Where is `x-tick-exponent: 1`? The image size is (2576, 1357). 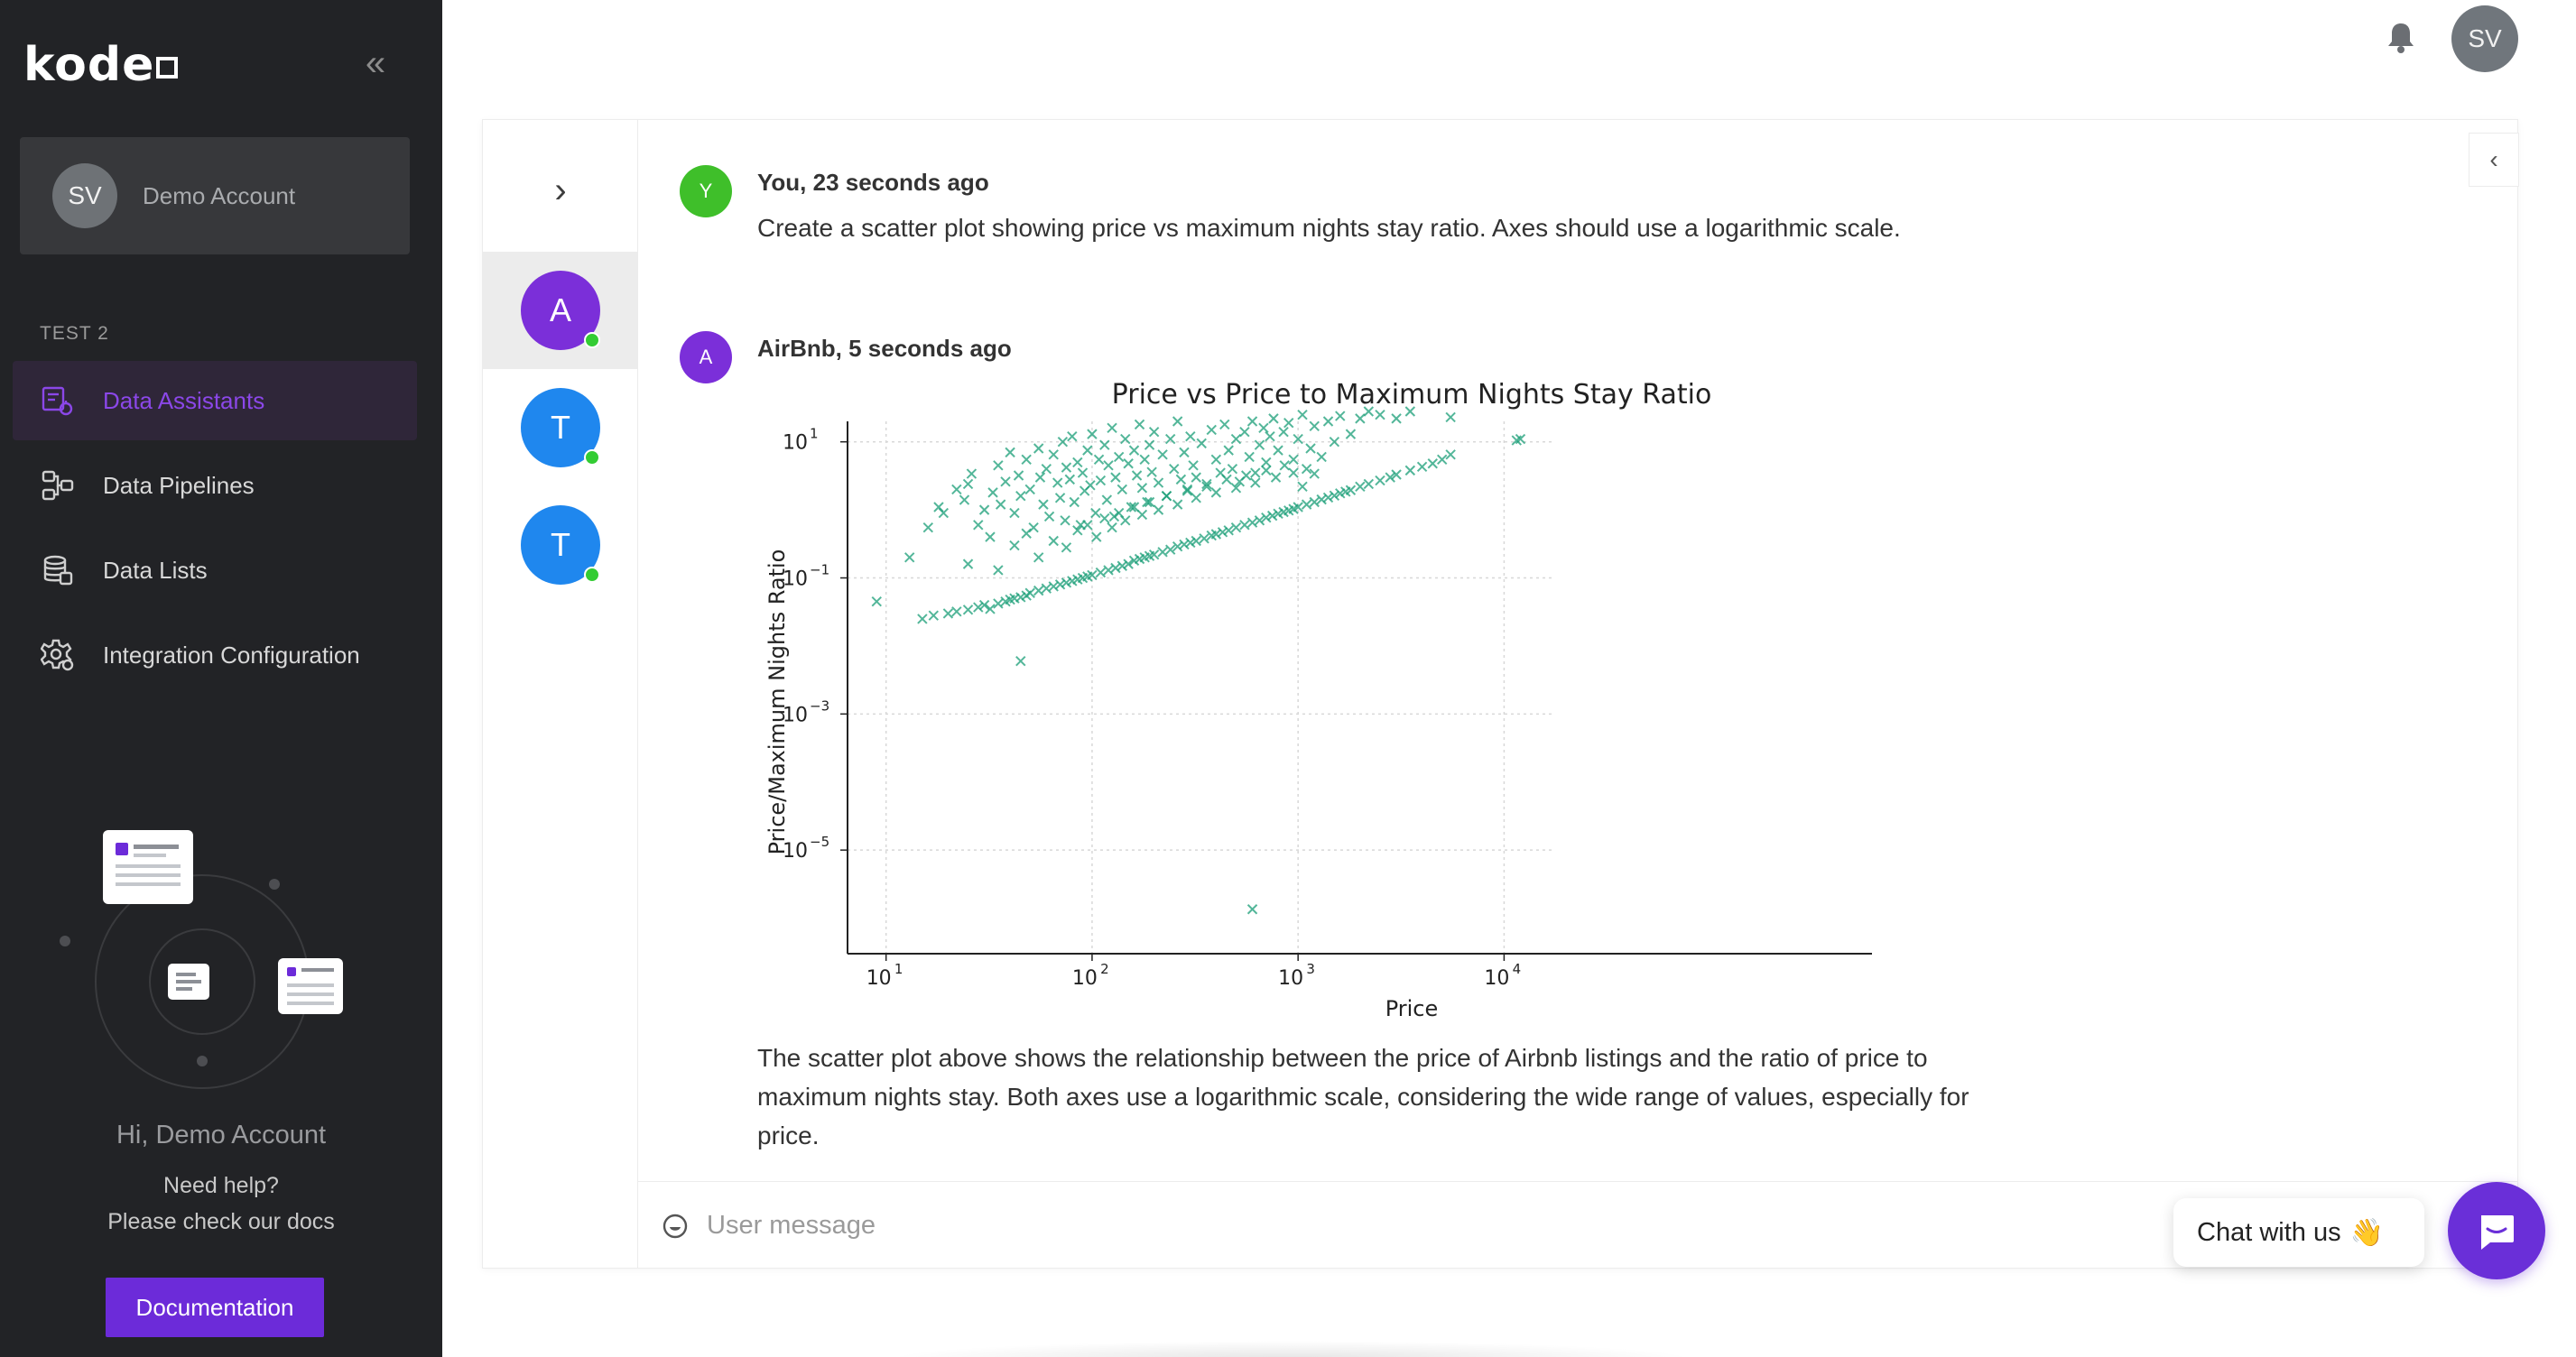
x-tick-exponent: 1 is located at coordinates (898, 969).